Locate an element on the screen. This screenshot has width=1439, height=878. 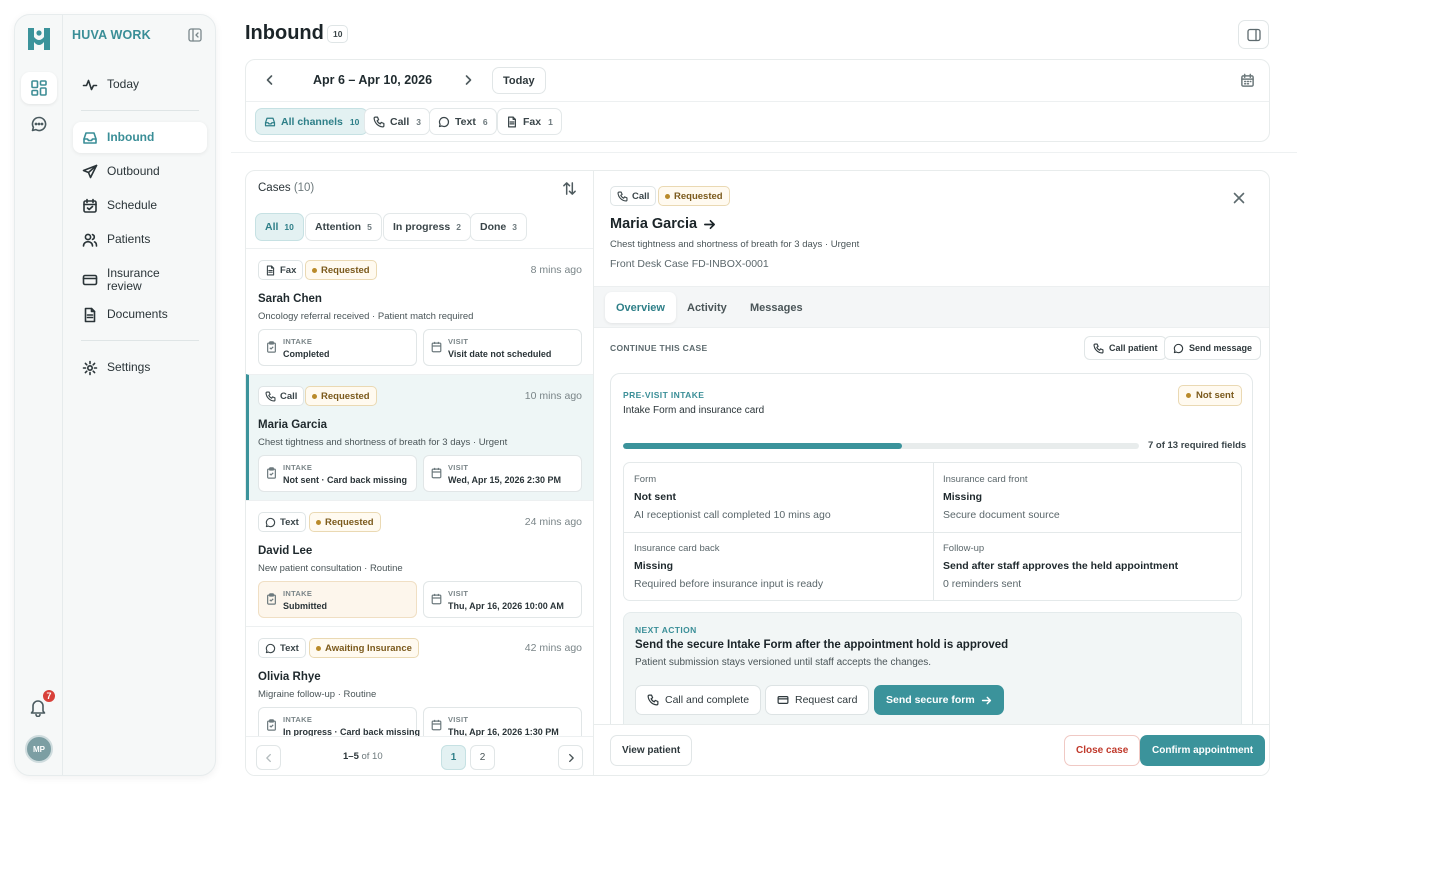
sidebar-item-documents: Documents is located at coordinates (140, 314).